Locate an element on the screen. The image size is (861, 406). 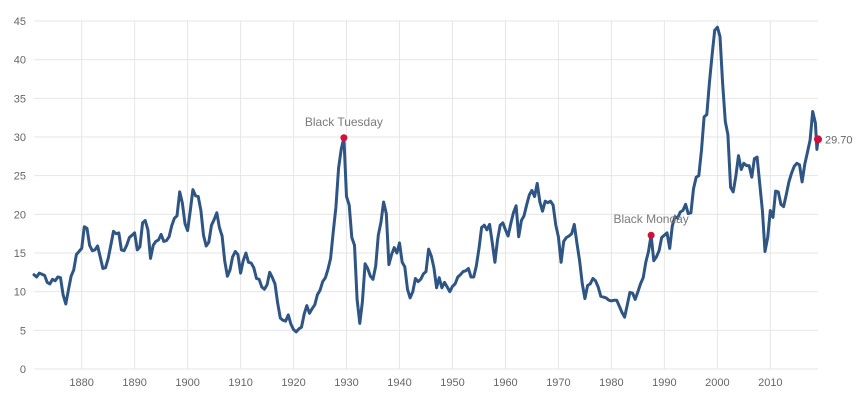
y-axis-tick-labels: 0 5 10 15 20 25 30 35 40 45 is located at coordinates (20, 196).